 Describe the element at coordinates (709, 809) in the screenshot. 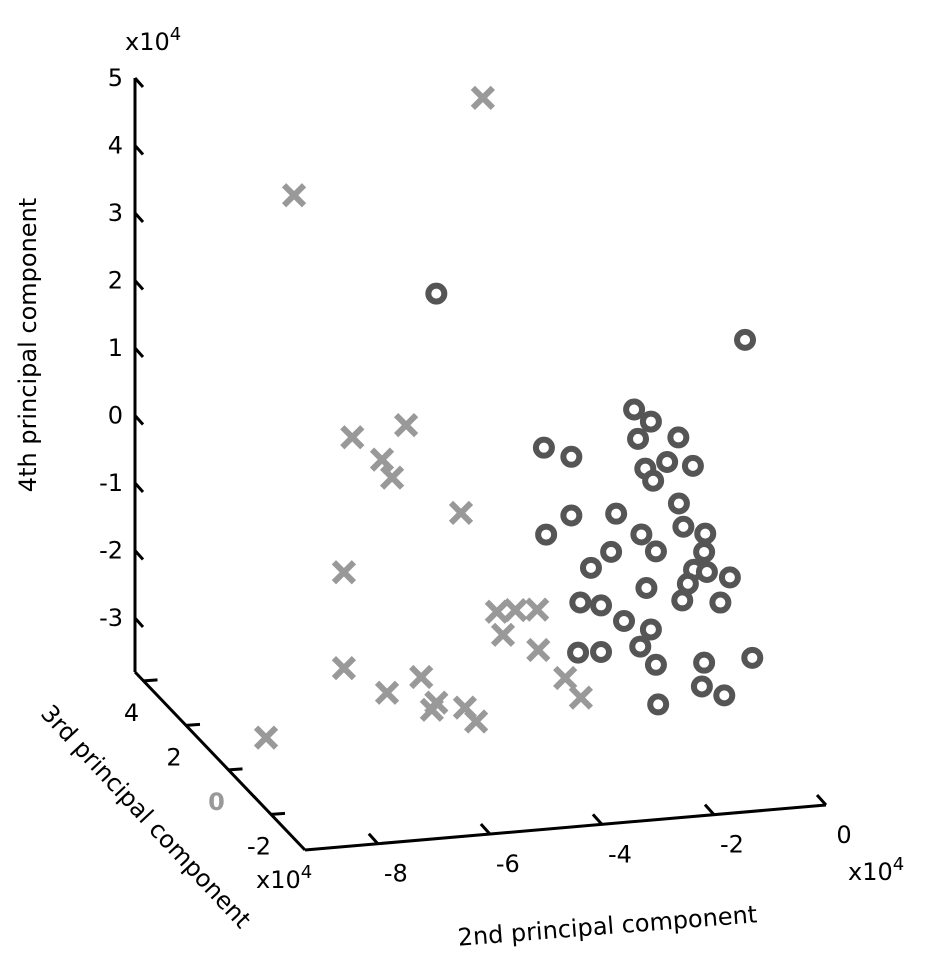

I see `x-tick` at that location.